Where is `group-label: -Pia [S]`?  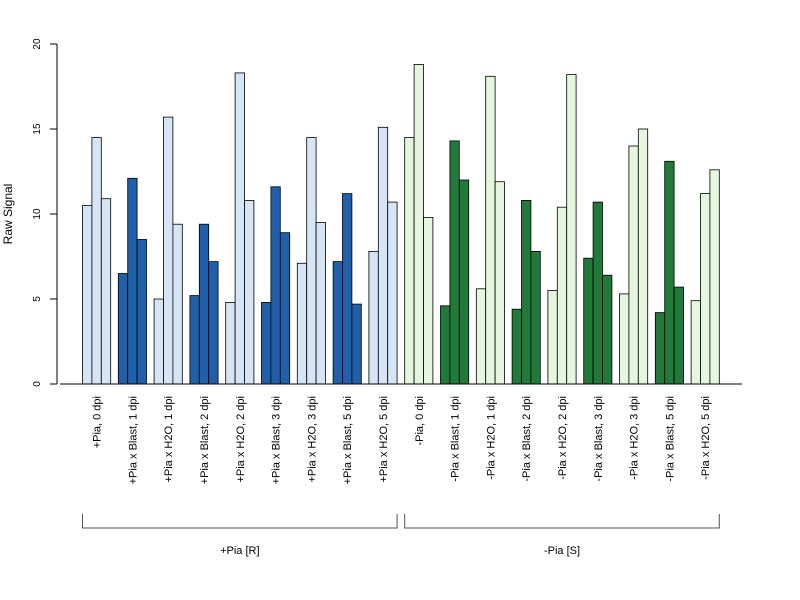 group-label: -Pia [S] is located at coordinates (562, 551).